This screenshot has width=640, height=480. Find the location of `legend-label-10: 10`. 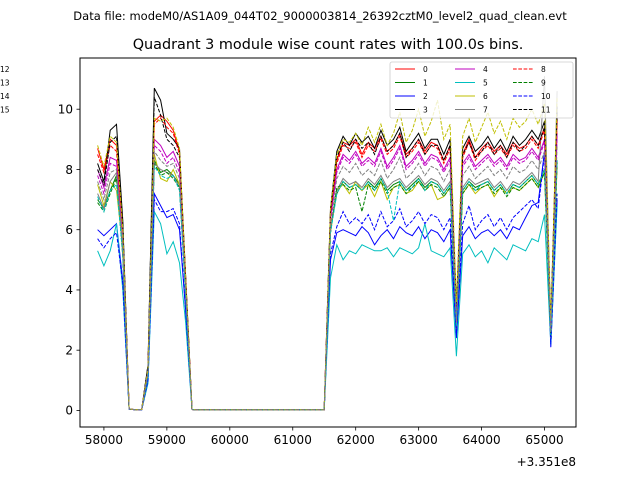

legend-label-10: 10 is located at coordinates (546, 96).